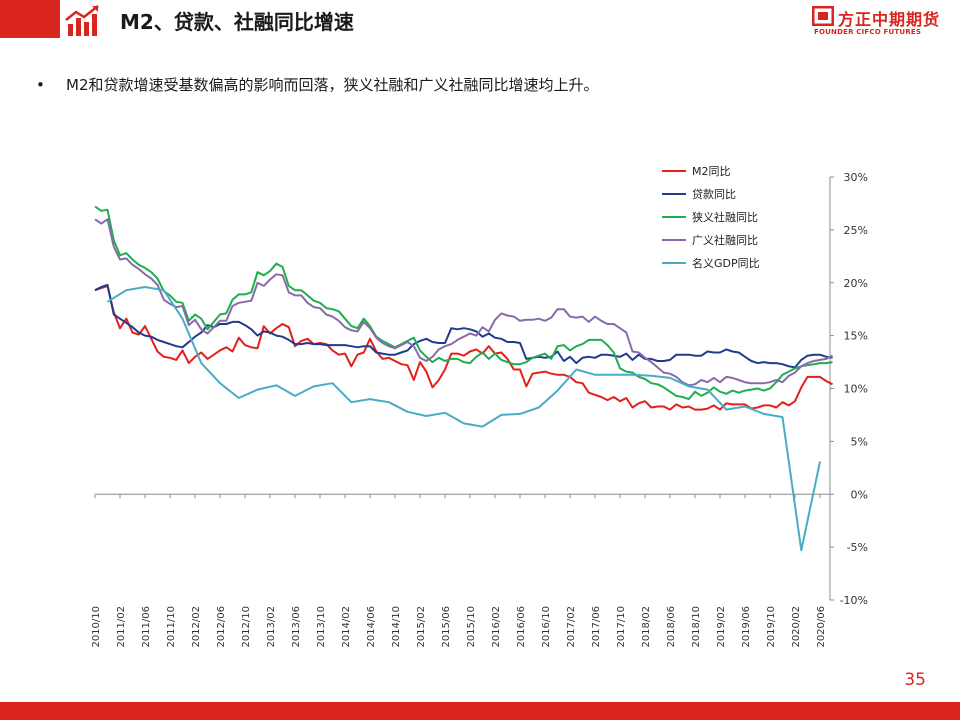  I want to click on x-tick-label: 2014/06, so click(371, 627).